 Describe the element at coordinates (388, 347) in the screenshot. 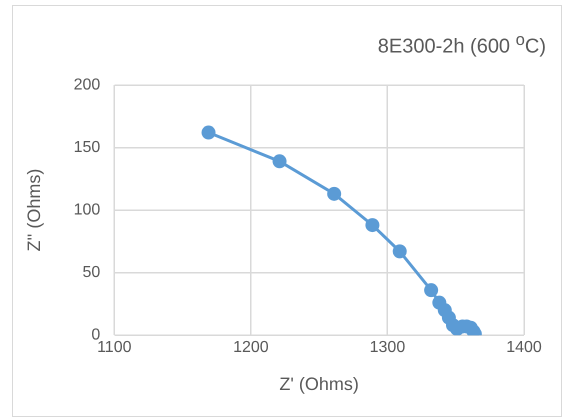

I see `x-tick-label: 1300` at that location.